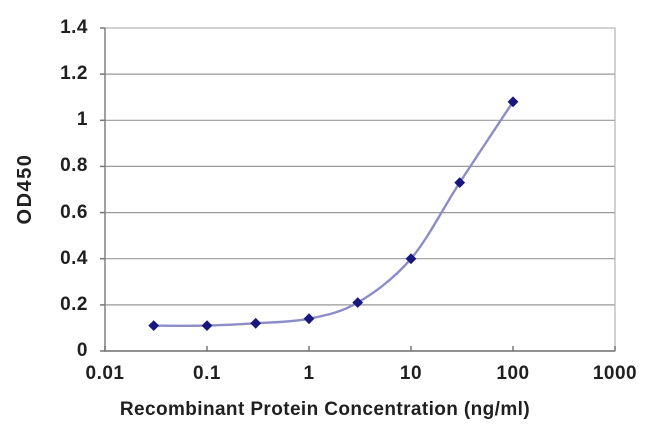 The height and width of the screenshot is (433, 650). What do you see at coordinates (74, 27) in the screenshot?
I see `y-tick-label: 1.4` at bounding box center [74, 27].